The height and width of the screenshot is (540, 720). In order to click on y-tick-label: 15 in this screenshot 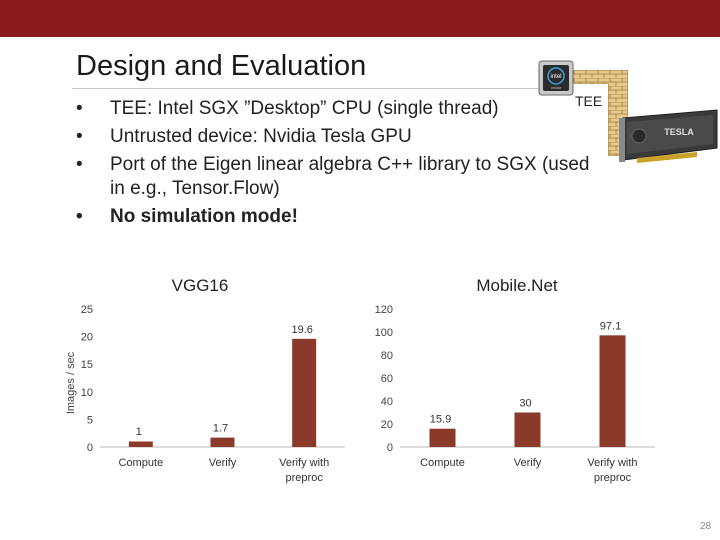, I will do `click(87, 365)`.